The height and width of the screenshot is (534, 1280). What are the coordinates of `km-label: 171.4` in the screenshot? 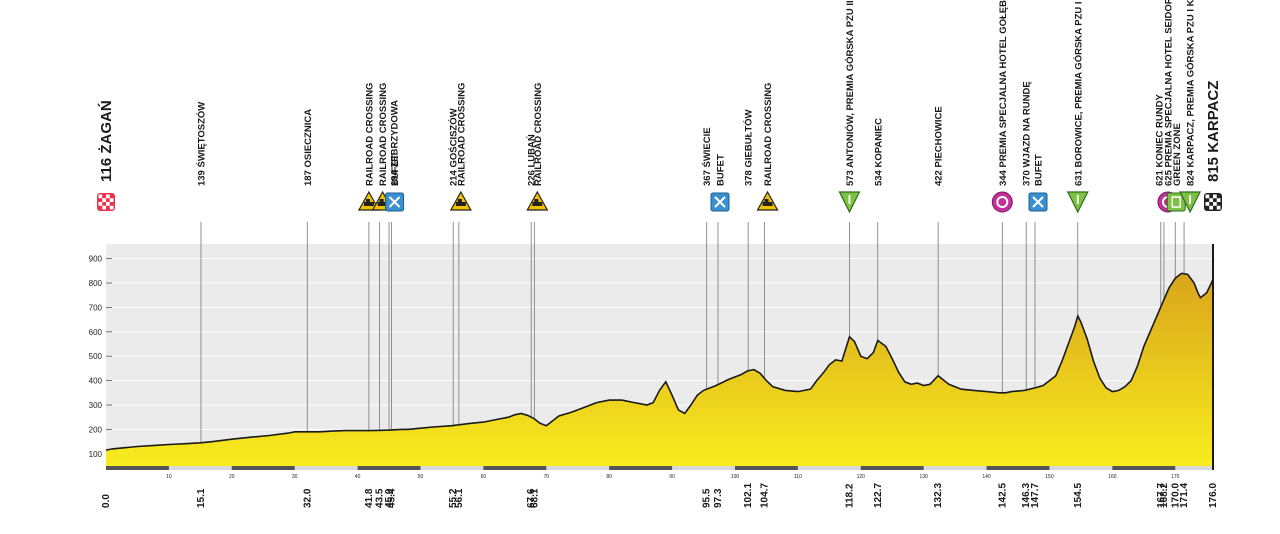 It's located at (1184, 495).